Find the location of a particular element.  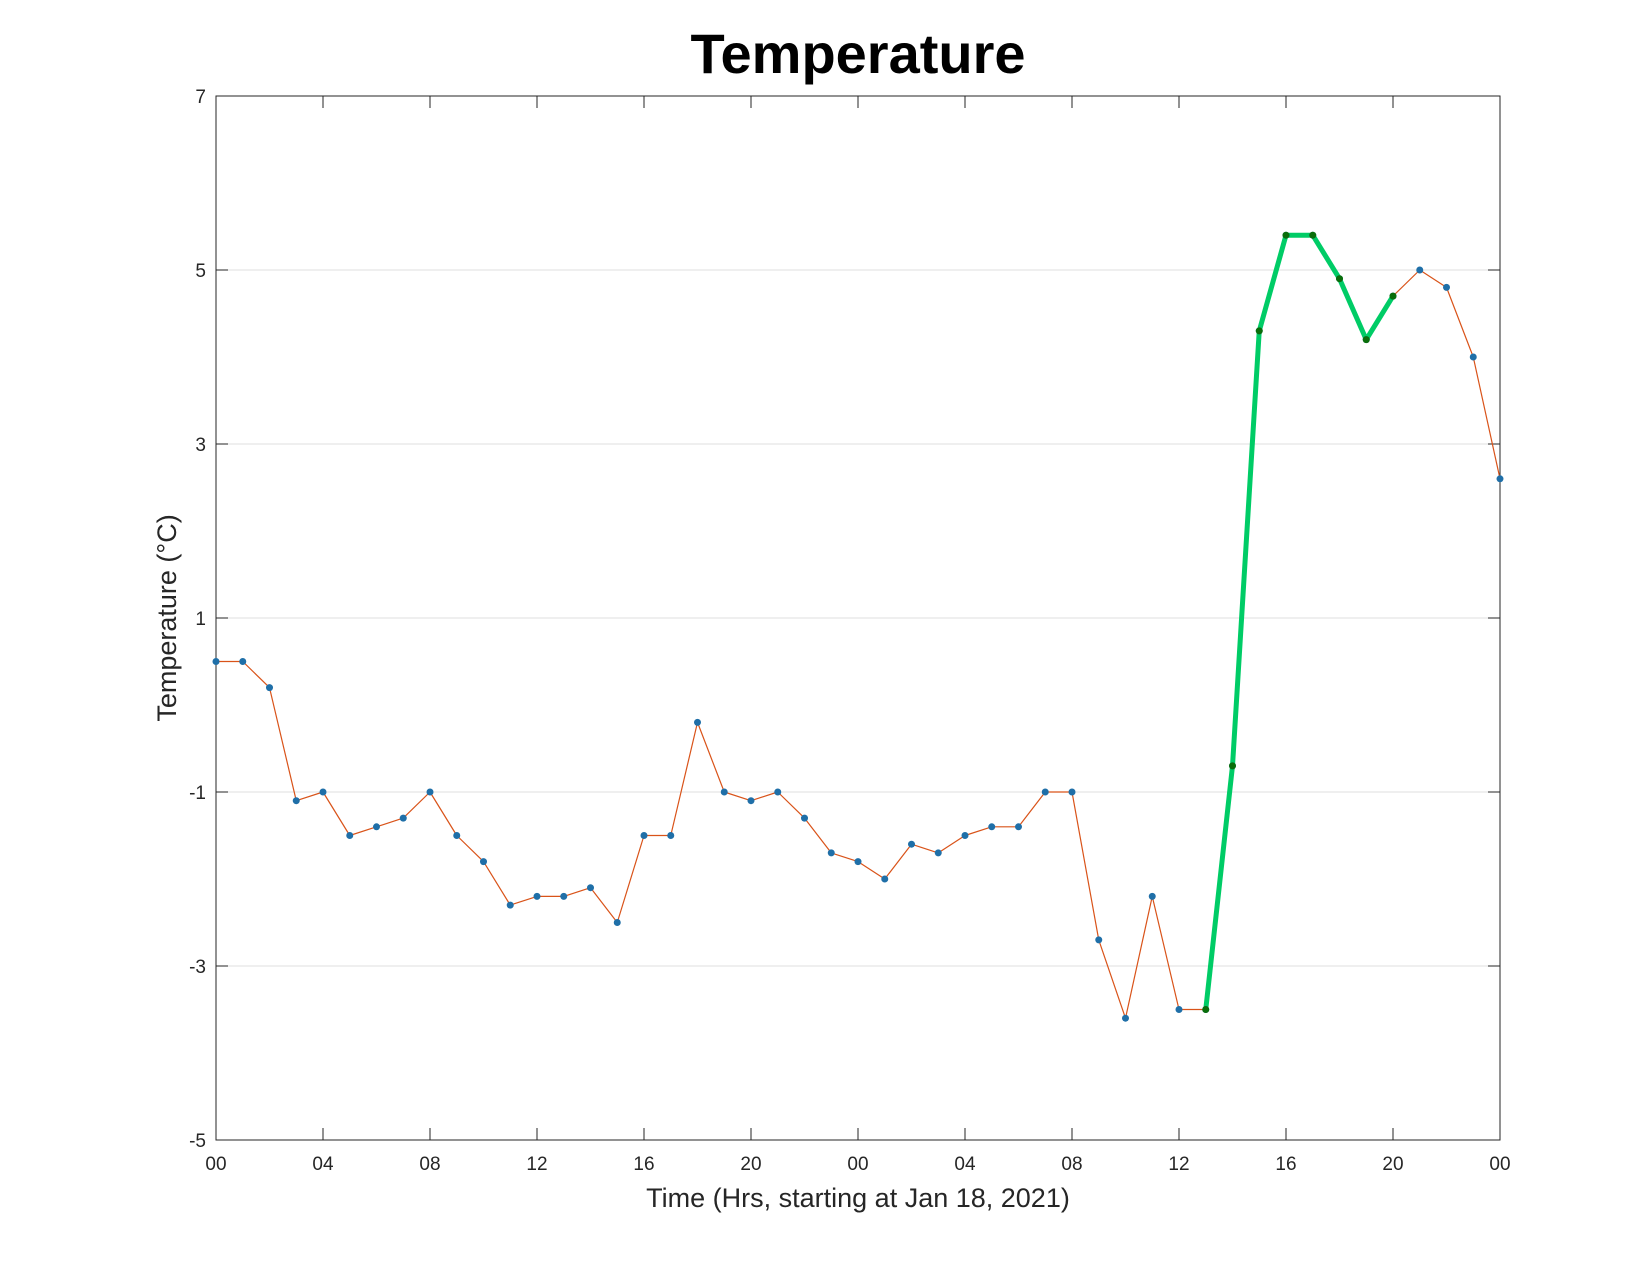

highlight-line is located at coordinates (1299, 622).